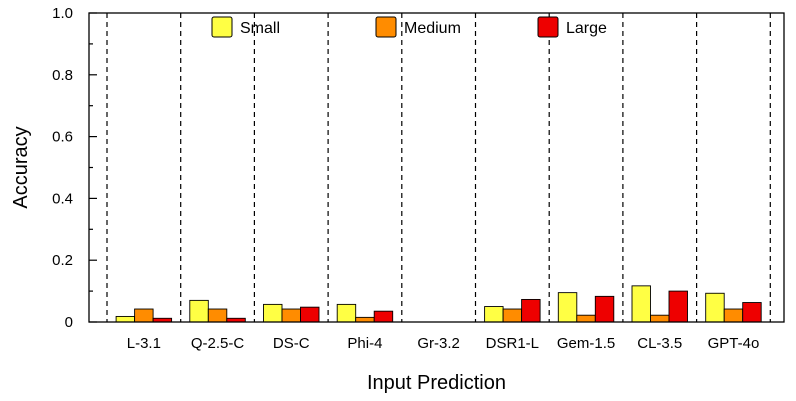 This screenshot has height=401, width=796. What do you see at coordinates (144, 343) in the screenshot?
I see `x-tick-label: L-3.1` at bounding box center [144, 343].